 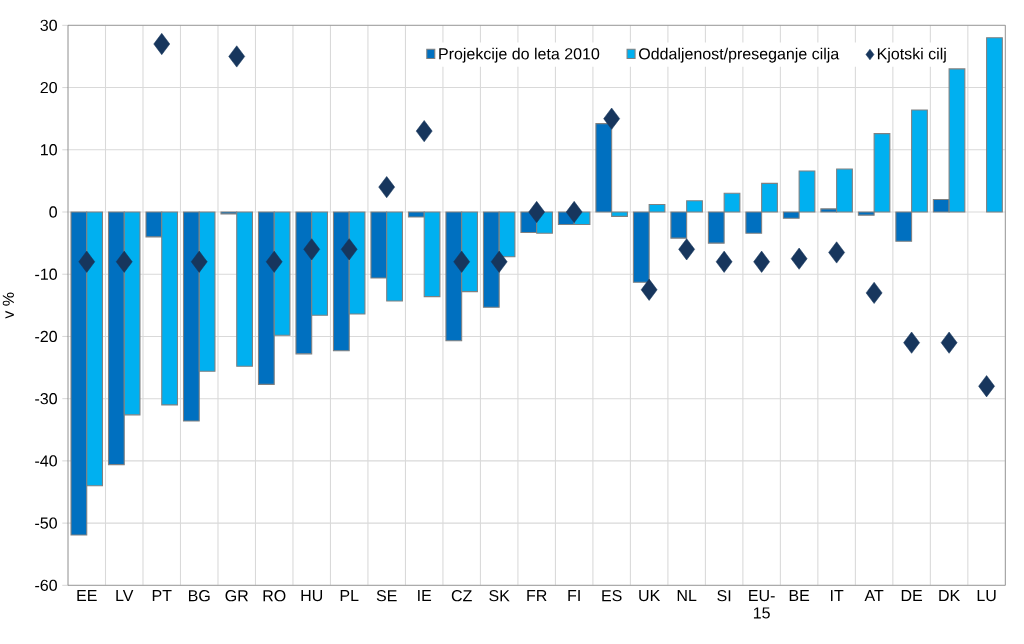 What do you see at coordinates (612, 596) in the screenshot?
I see `x-tick-label: ES` at bounding box center [612, 596].